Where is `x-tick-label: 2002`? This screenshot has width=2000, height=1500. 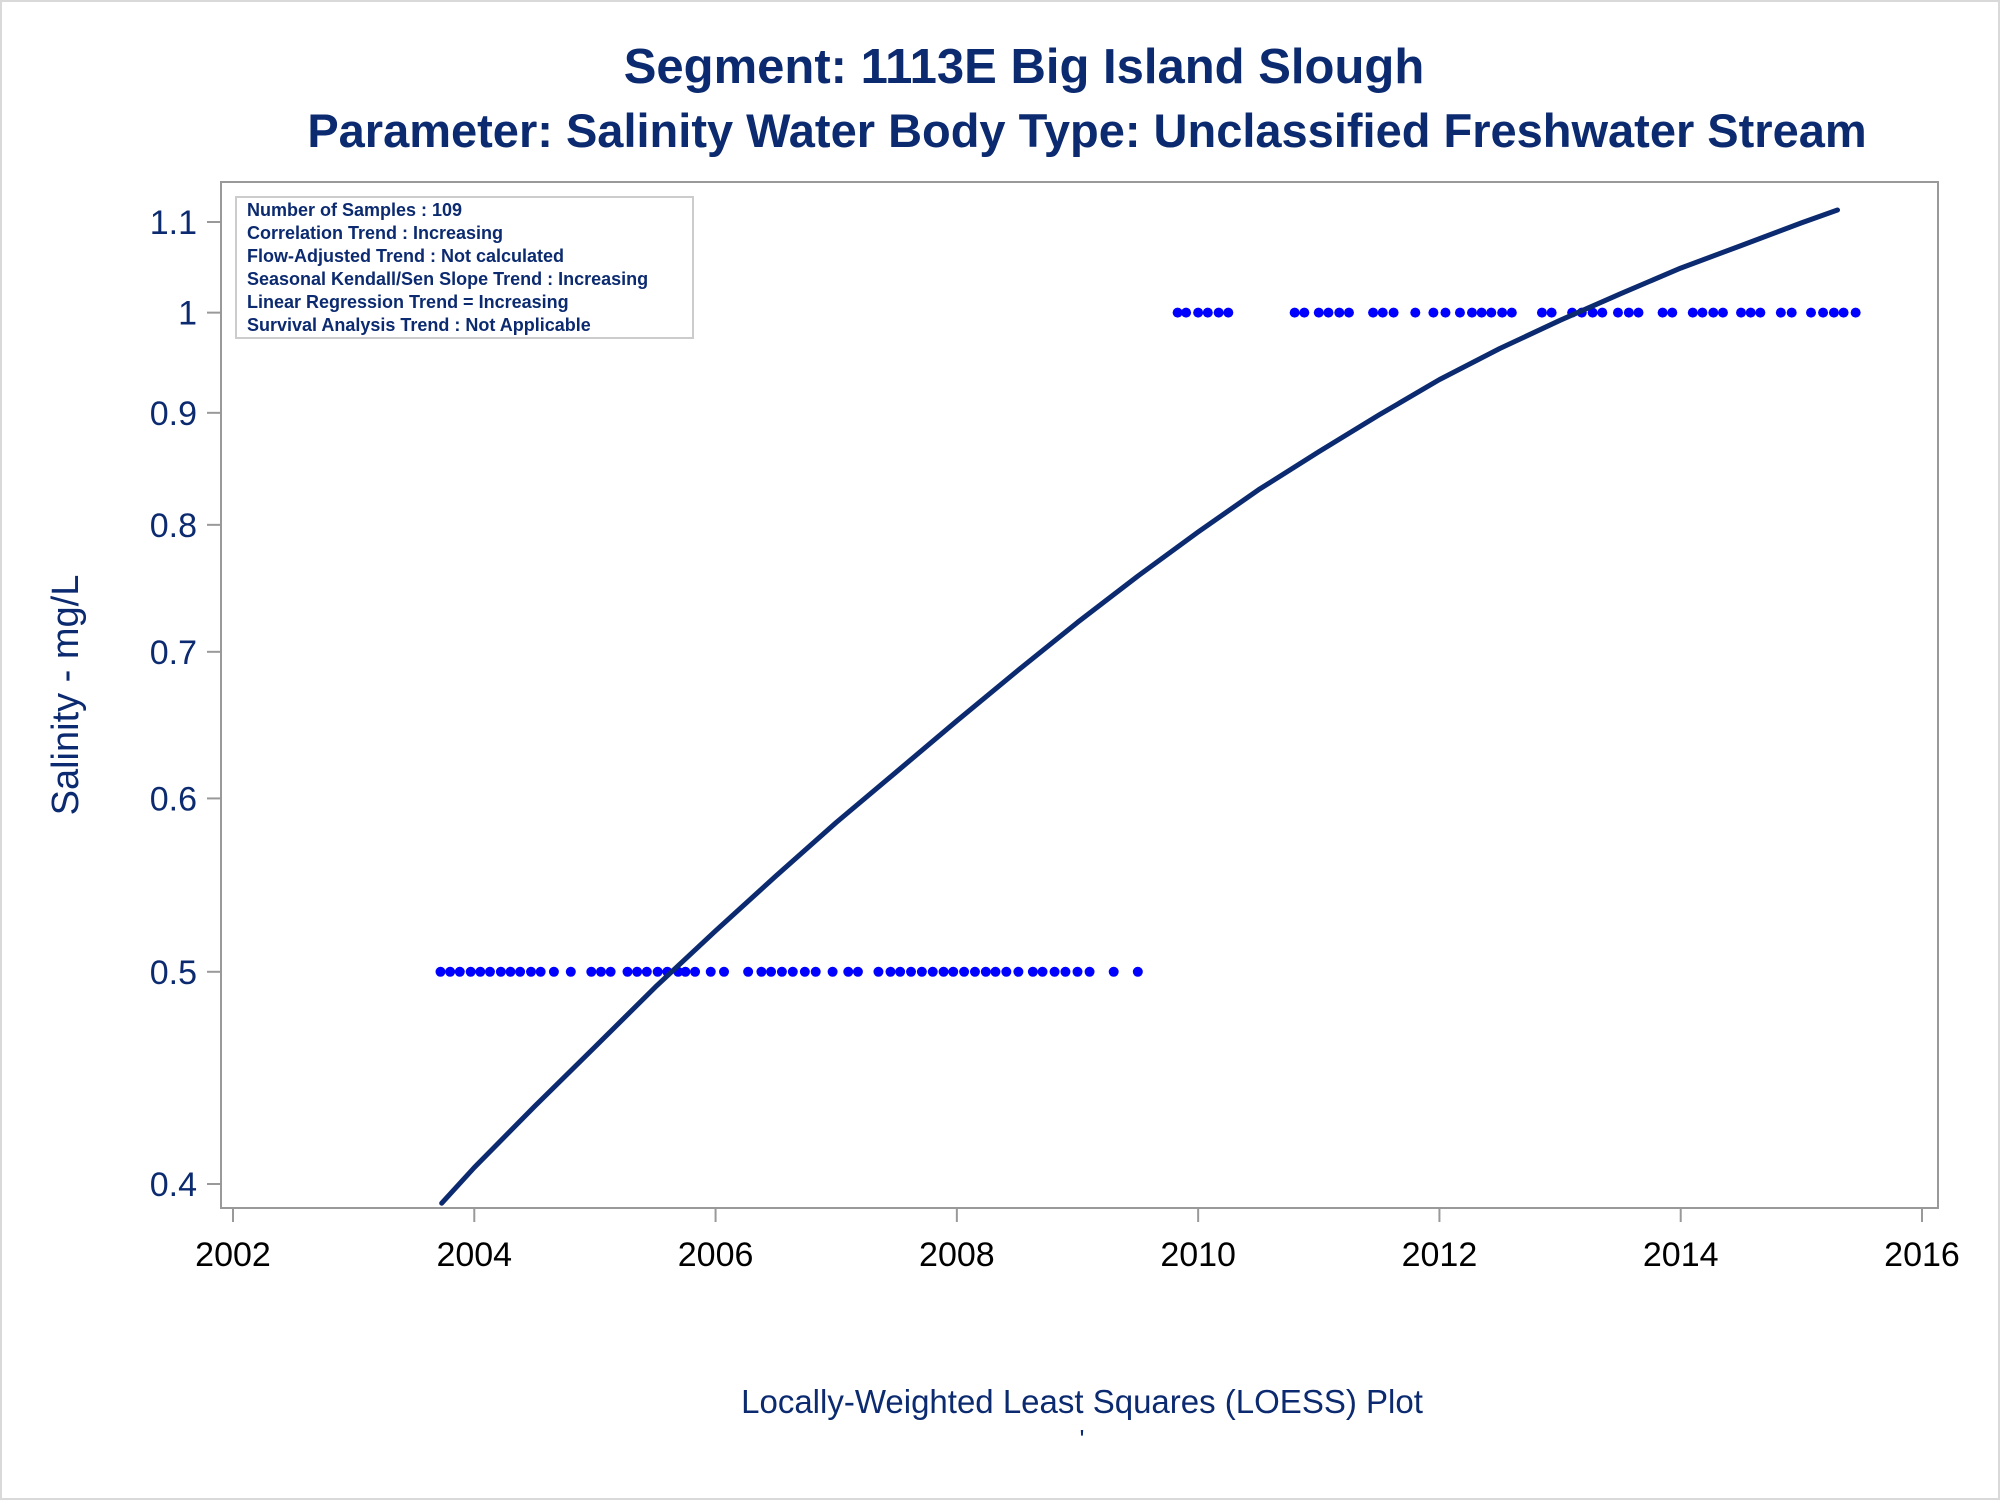
x-tick-label: 2002 is located at coordinates (233, 1255).